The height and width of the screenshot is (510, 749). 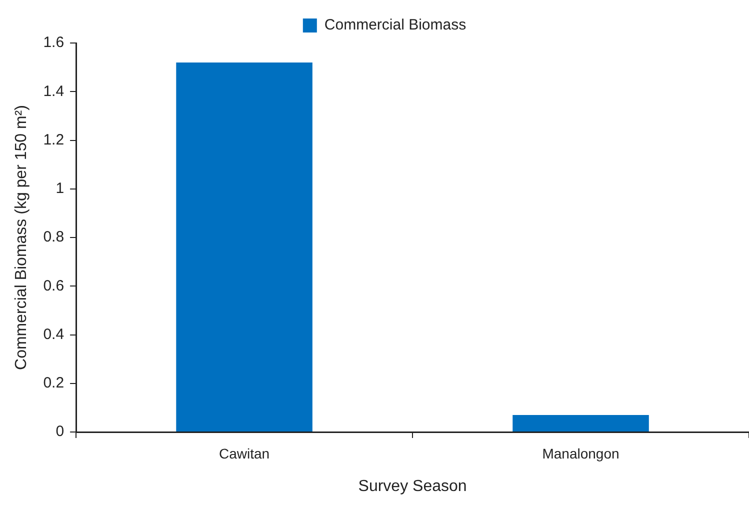 I want to click on x-tick-label: Cawitan, so click(x=244, y=453).